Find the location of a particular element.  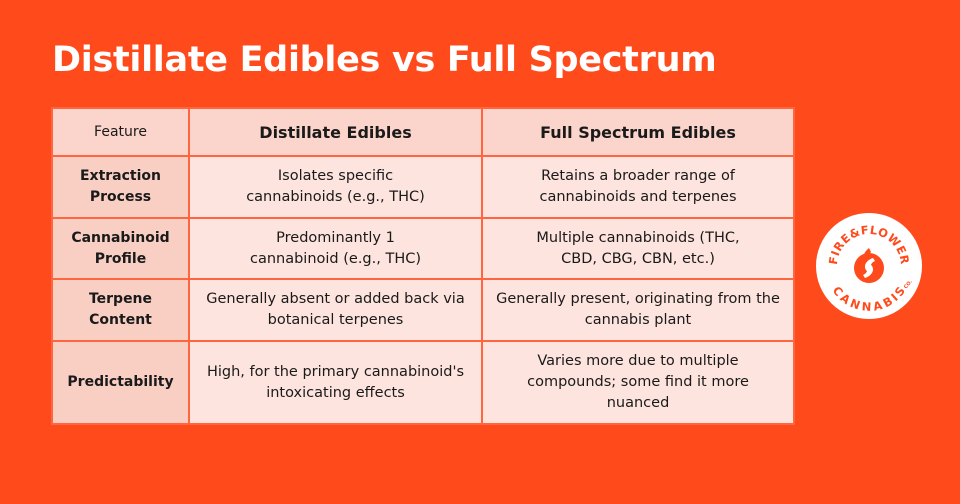

row-label-extraction-process: Extraction Process is located at coordinates (120, 187).